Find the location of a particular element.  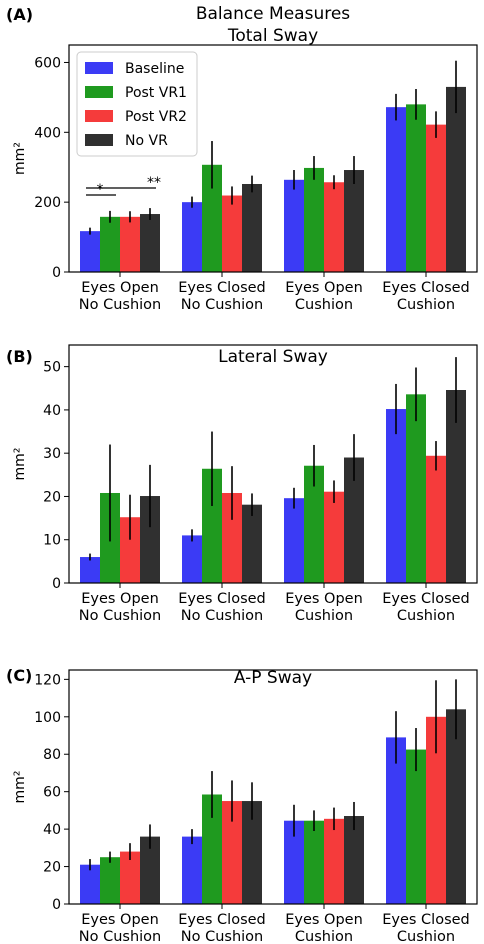

y-tick-label: 600 is located at coordinates (47, 63).